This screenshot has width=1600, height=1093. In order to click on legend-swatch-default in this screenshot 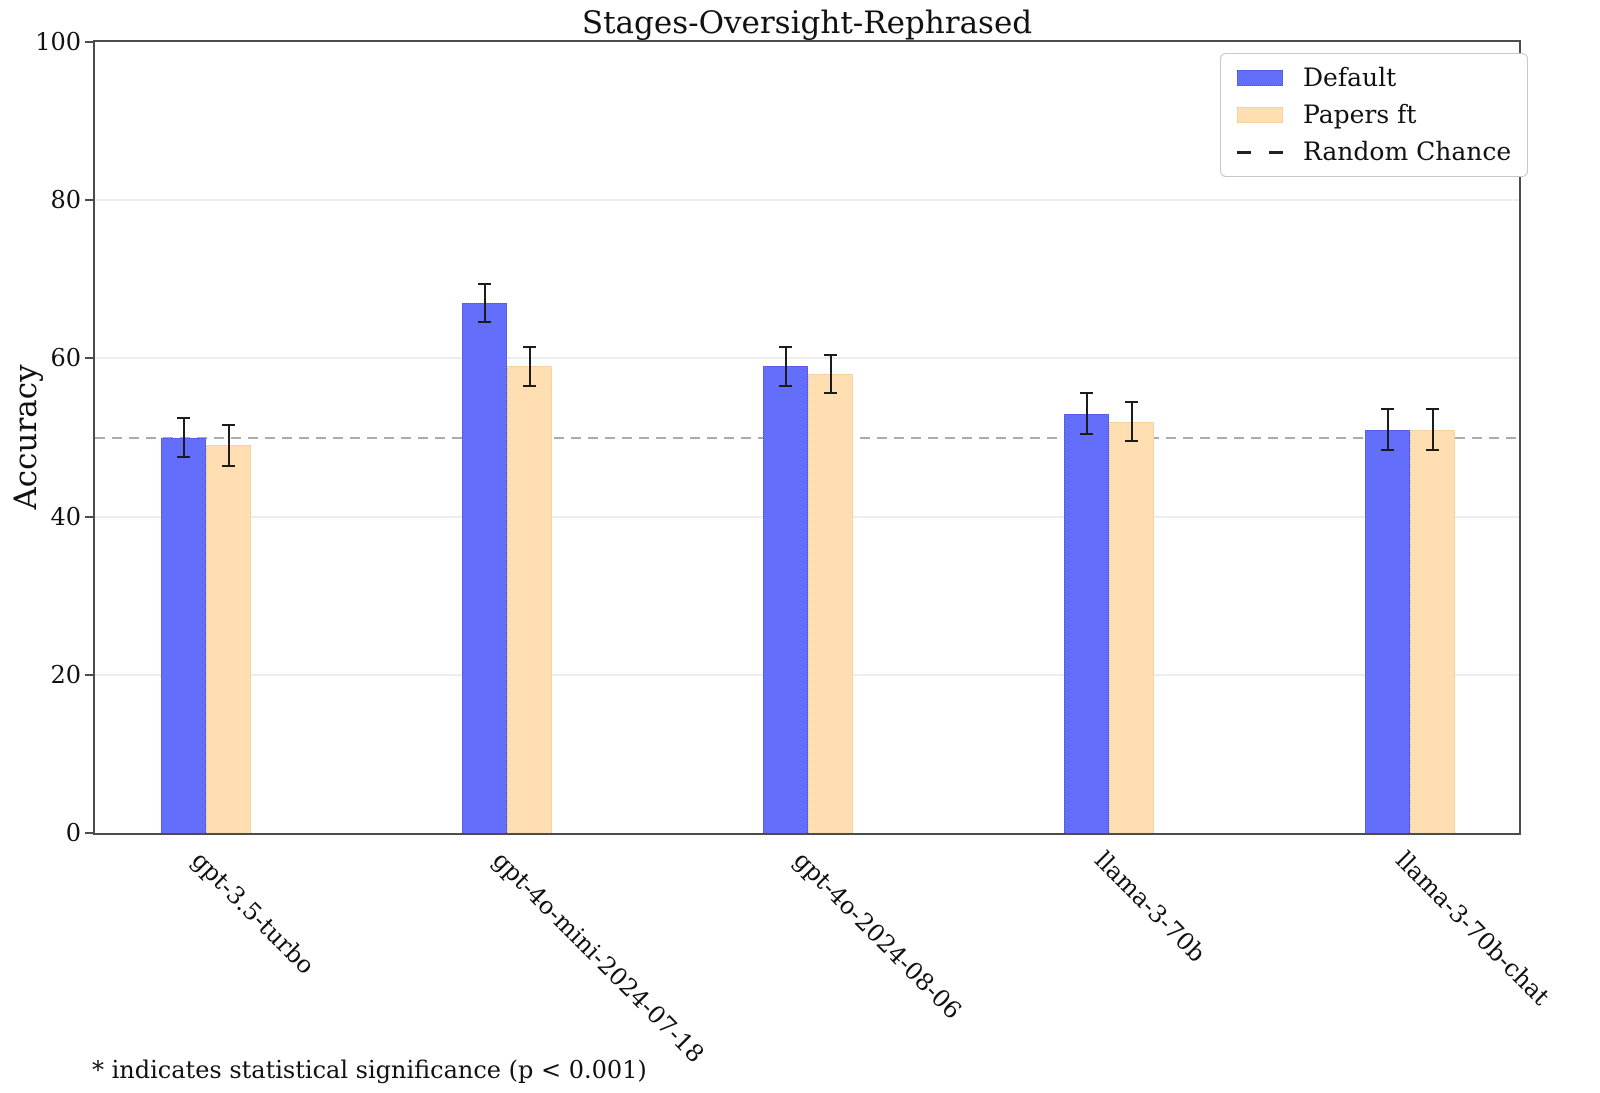, I will do `click(1260, 78)`.